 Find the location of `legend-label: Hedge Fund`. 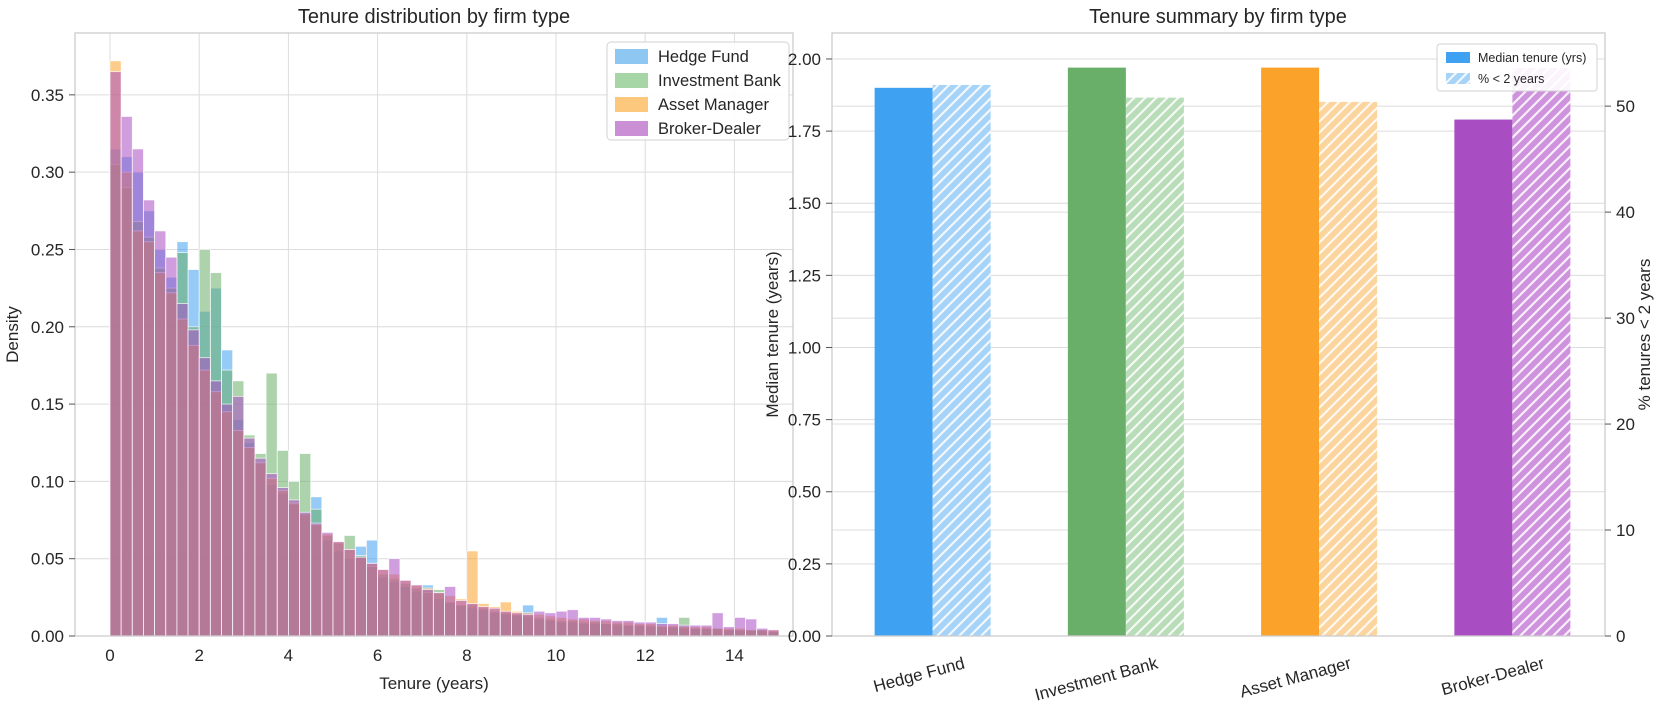

legend-label: Hedge Fund is located at coordinates (703, 57).